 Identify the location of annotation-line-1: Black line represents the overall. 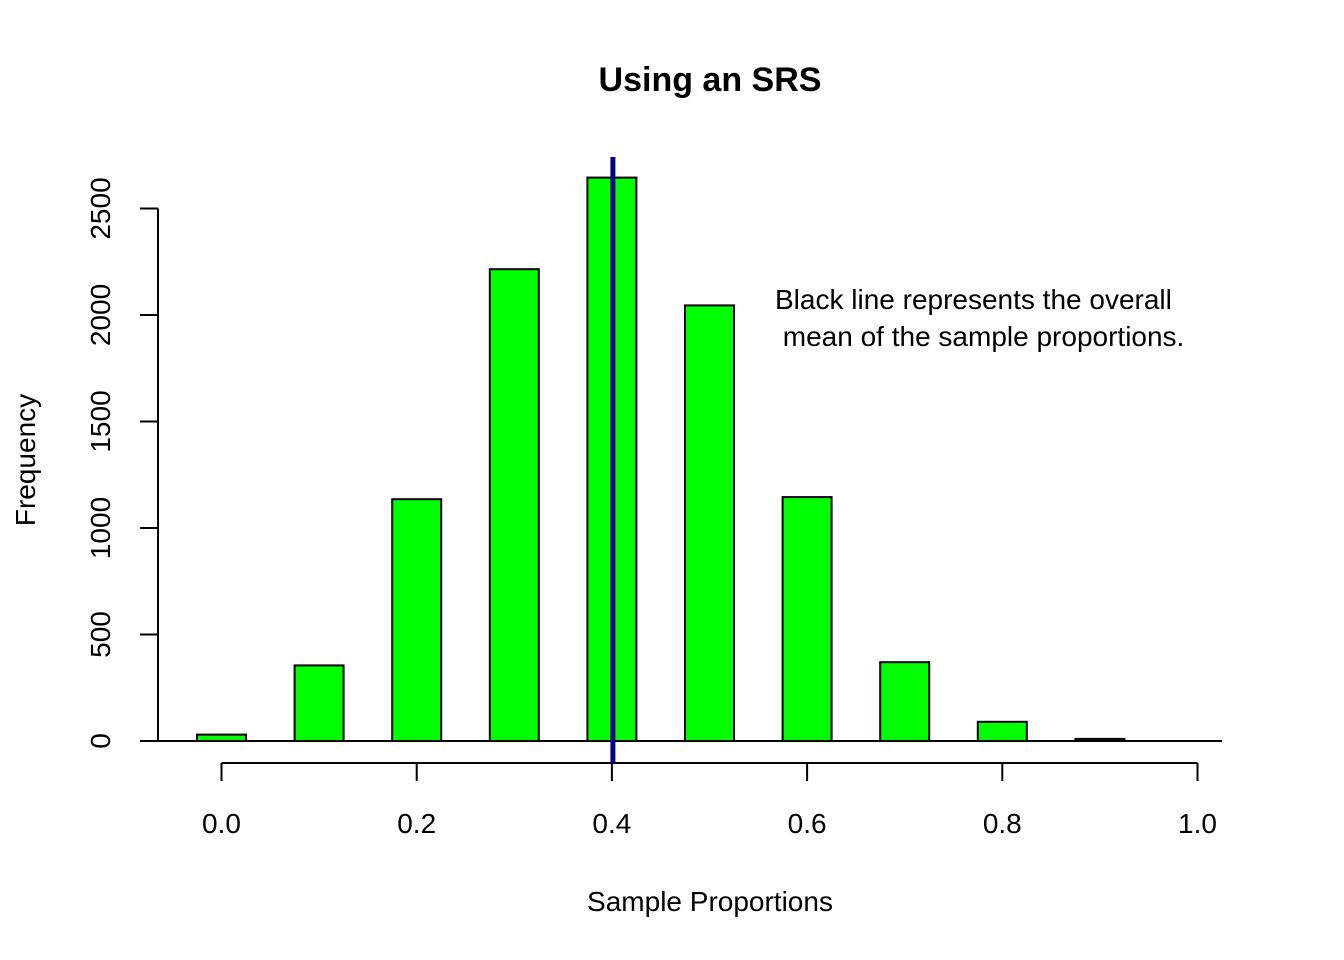
(973, 299).